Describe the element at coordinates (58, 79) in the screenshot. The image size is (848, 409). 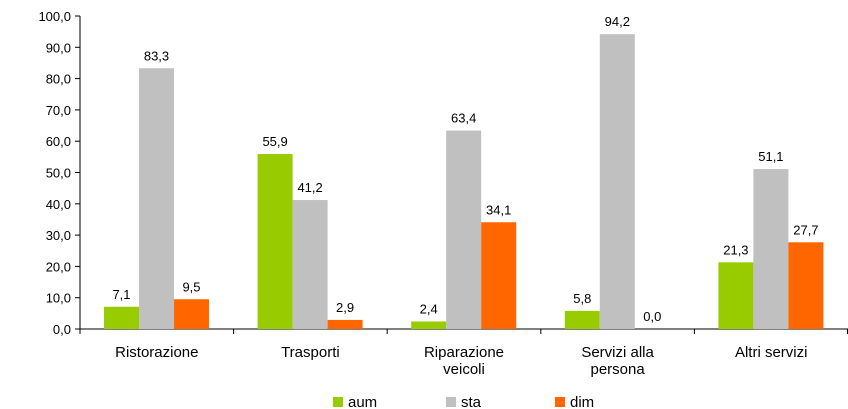
I see `y-tick-label: 80,0` at that location.